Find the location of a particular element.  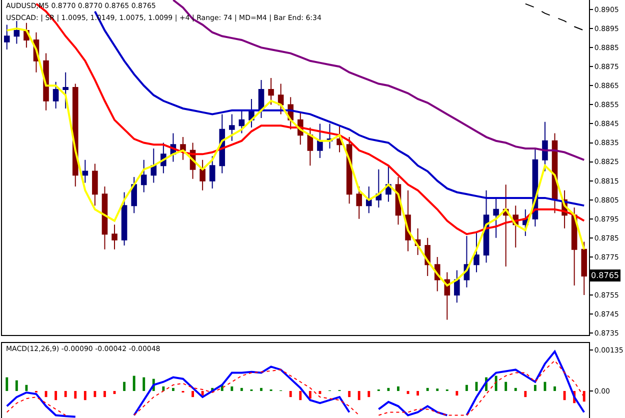

line-series is located at coordinates (554, 17).